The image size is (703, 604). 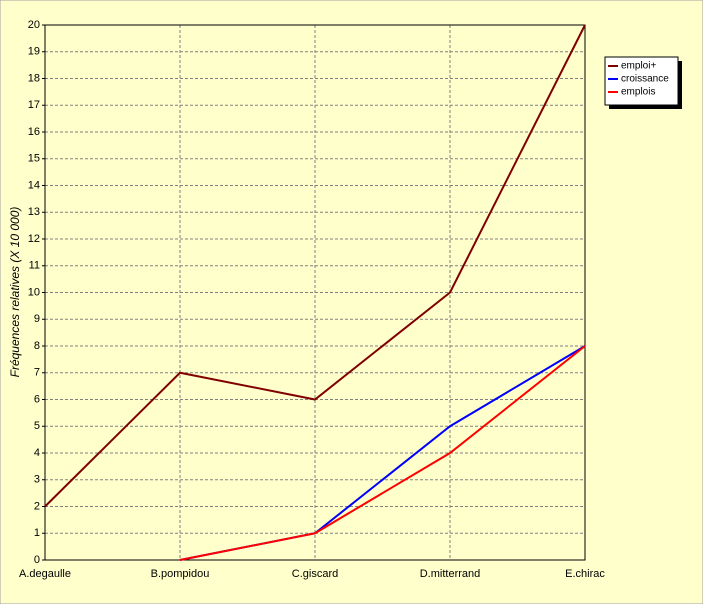 What do you see at coordinates (180, 574) in the screenshot?
I see `x-tick-label: B.pompidou` at bounding box center [180, 574].